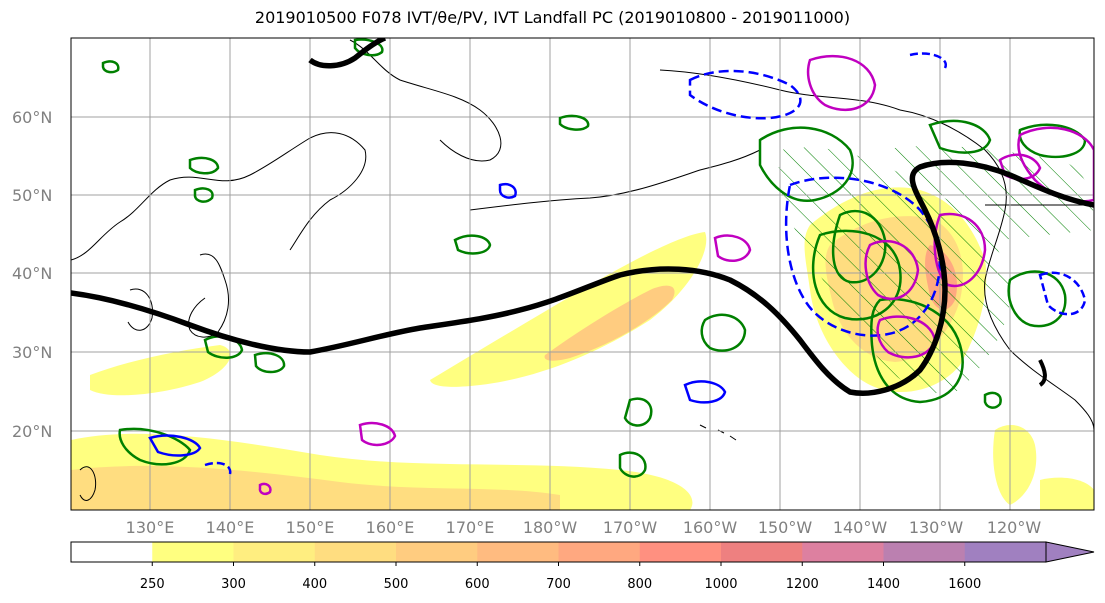 The image size is (1105, 603). I want to click on colorbar-label: 600, so click(477, 584).